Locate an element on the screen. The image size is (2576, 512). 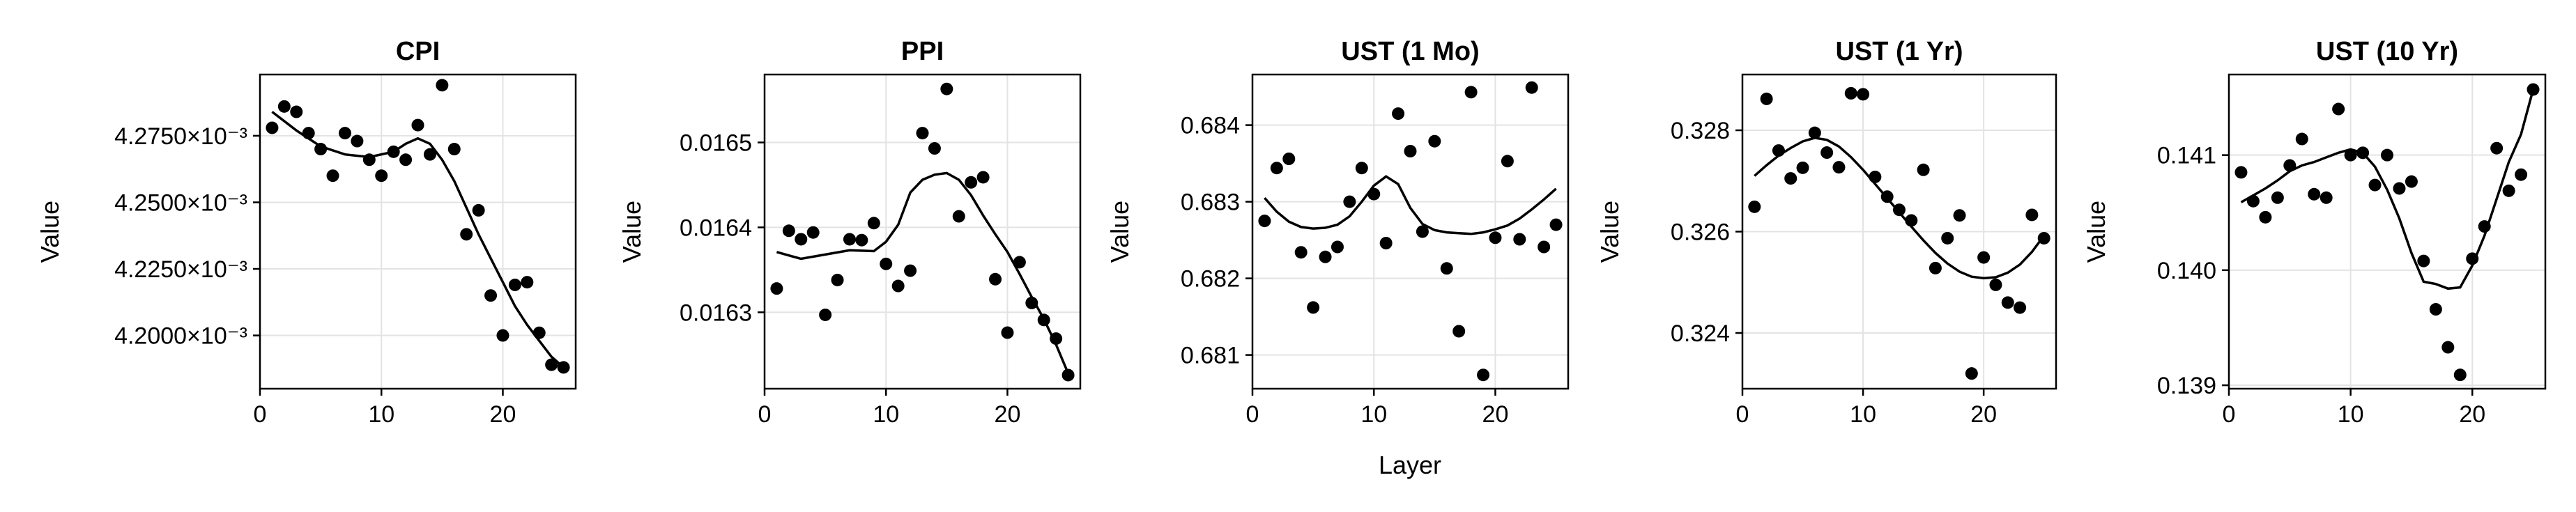
y-tick-label: 0.140 is located at coordinates (2186, 271).